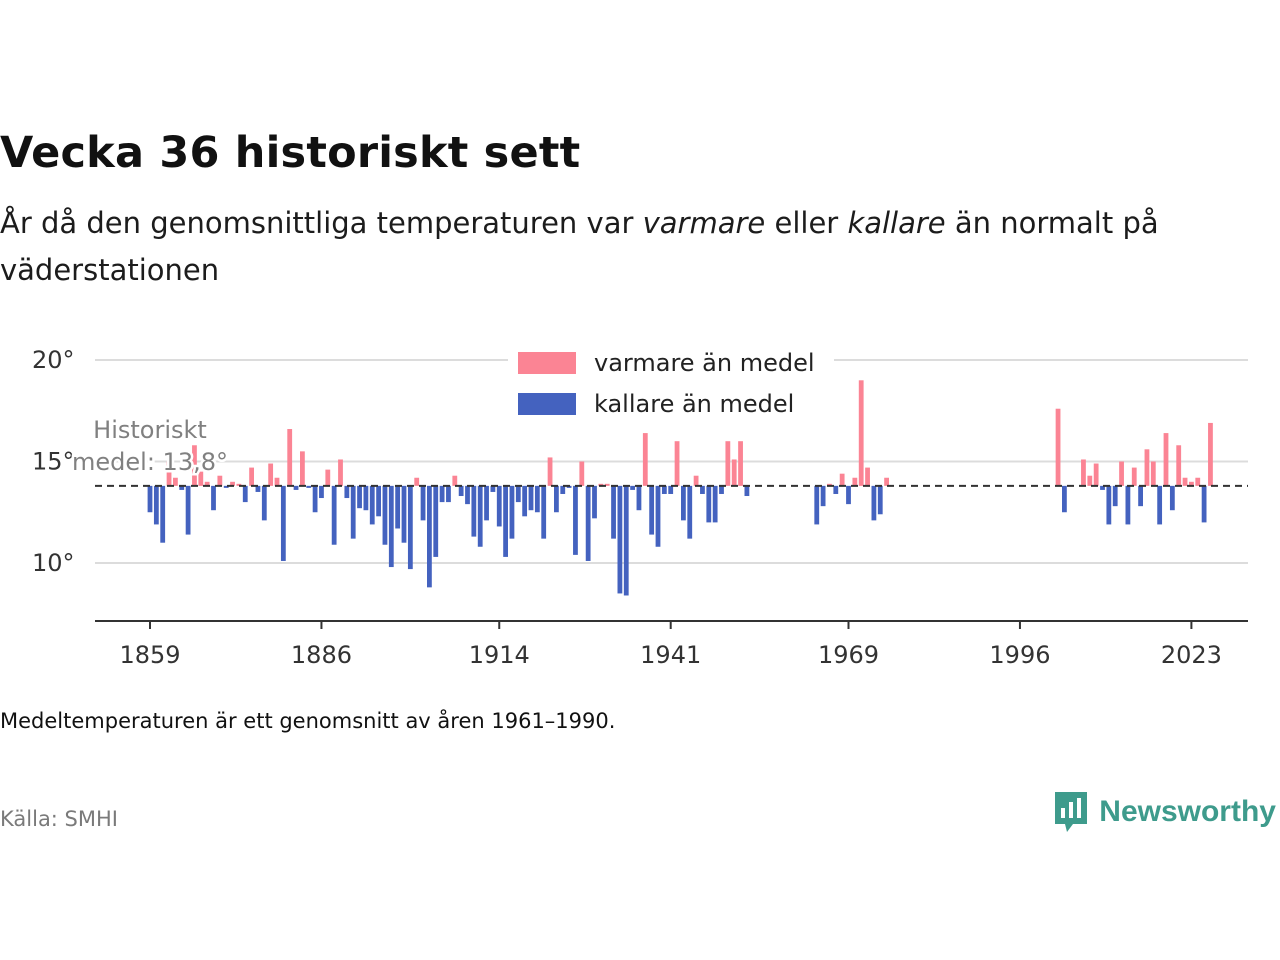  Describe the element at coordinates (547, 363) in the screenshot. I see `legend-swatch-warm` at that location.